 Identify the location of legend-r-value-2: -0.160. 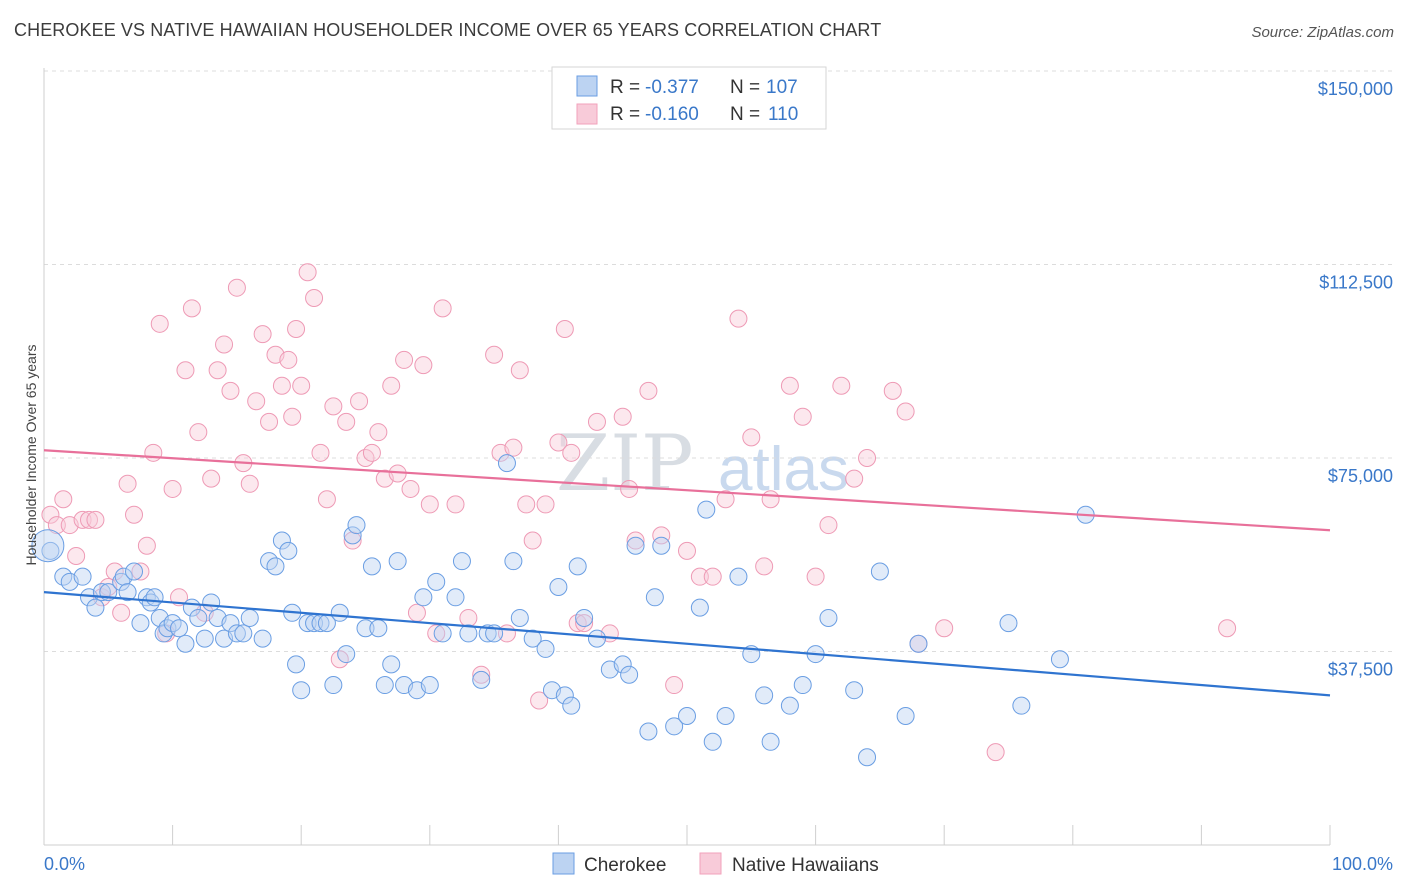
(672, 114).